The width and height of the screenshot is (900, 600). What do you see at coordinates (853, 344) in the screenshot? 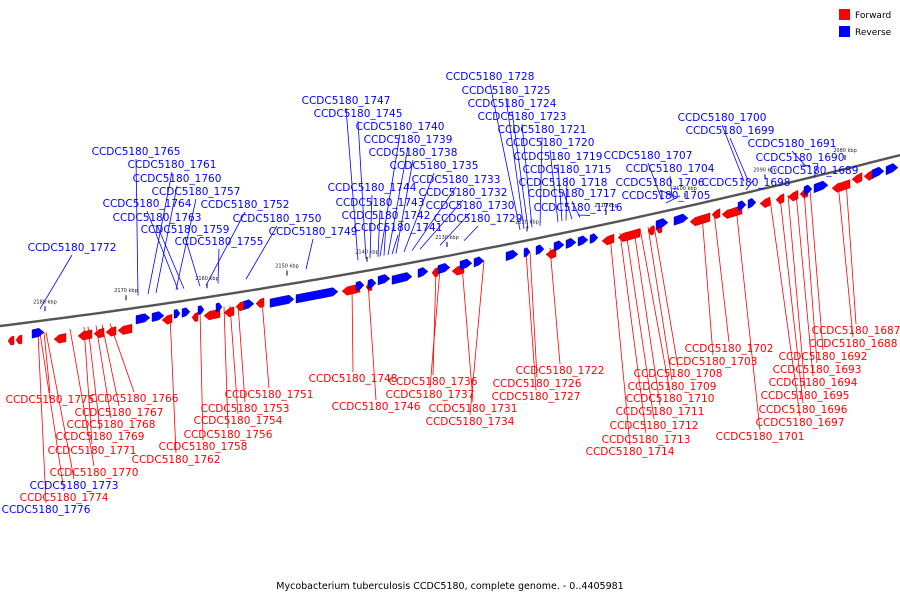
I see `gene-label: CCDC5180_1688` at bounding box center [853, 344].